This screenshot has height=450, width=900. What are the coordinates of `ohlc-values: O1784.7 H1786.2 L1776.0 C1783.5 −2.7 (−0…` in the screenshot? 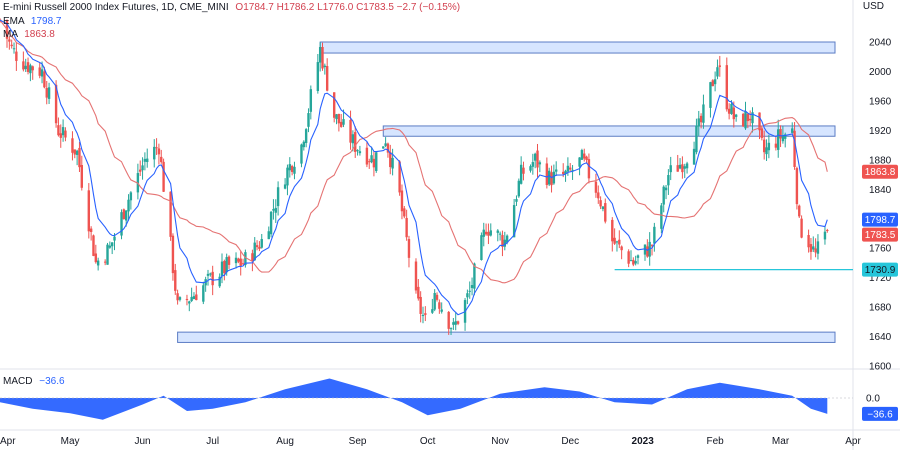 It's located at (348, 7).